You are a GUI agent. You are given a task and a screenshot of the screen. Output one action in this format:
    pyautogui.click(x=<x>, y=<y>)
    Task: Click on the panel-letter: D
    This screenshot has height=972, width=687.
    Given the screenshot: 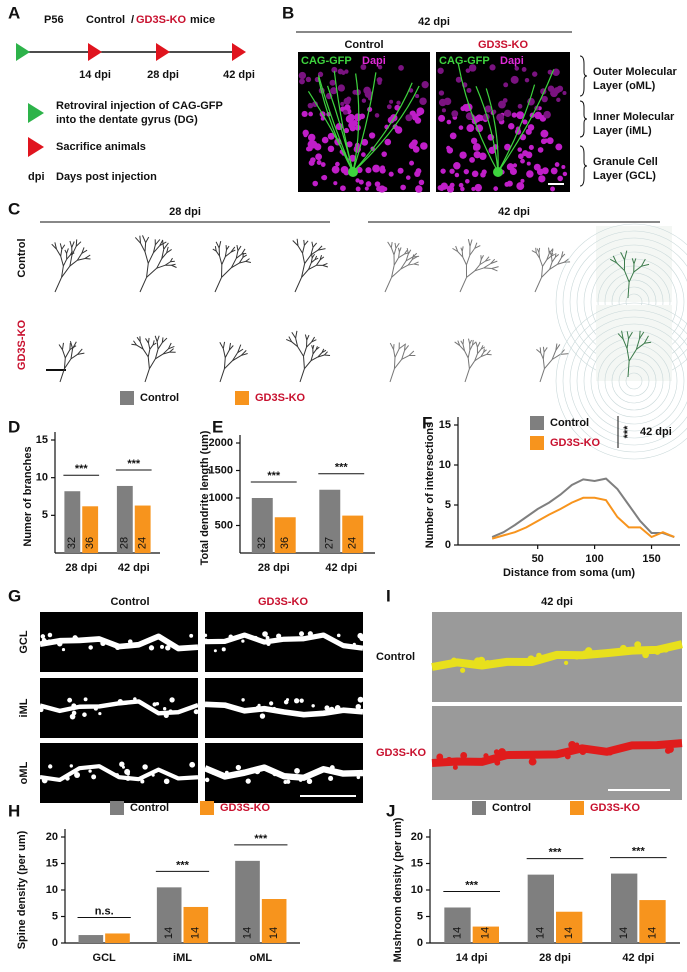 What is the action you would take?
    pyautogui.click(x=14, y=426)
    